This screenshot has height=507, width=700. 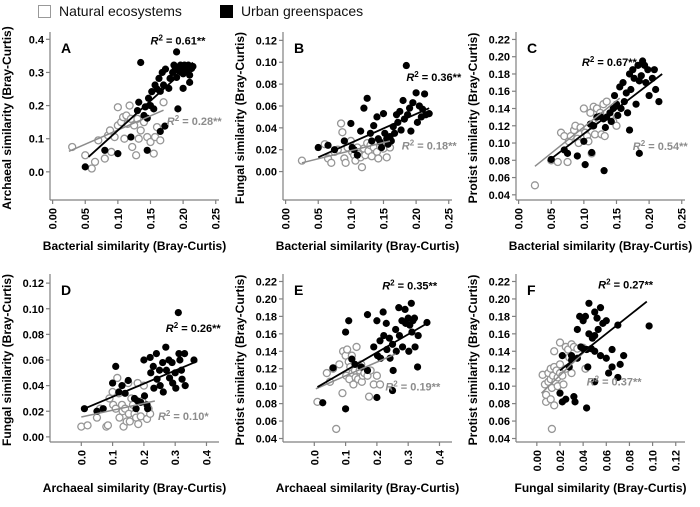 I want to click on x-tick-label: 0.05, so click(x=552, y=218).